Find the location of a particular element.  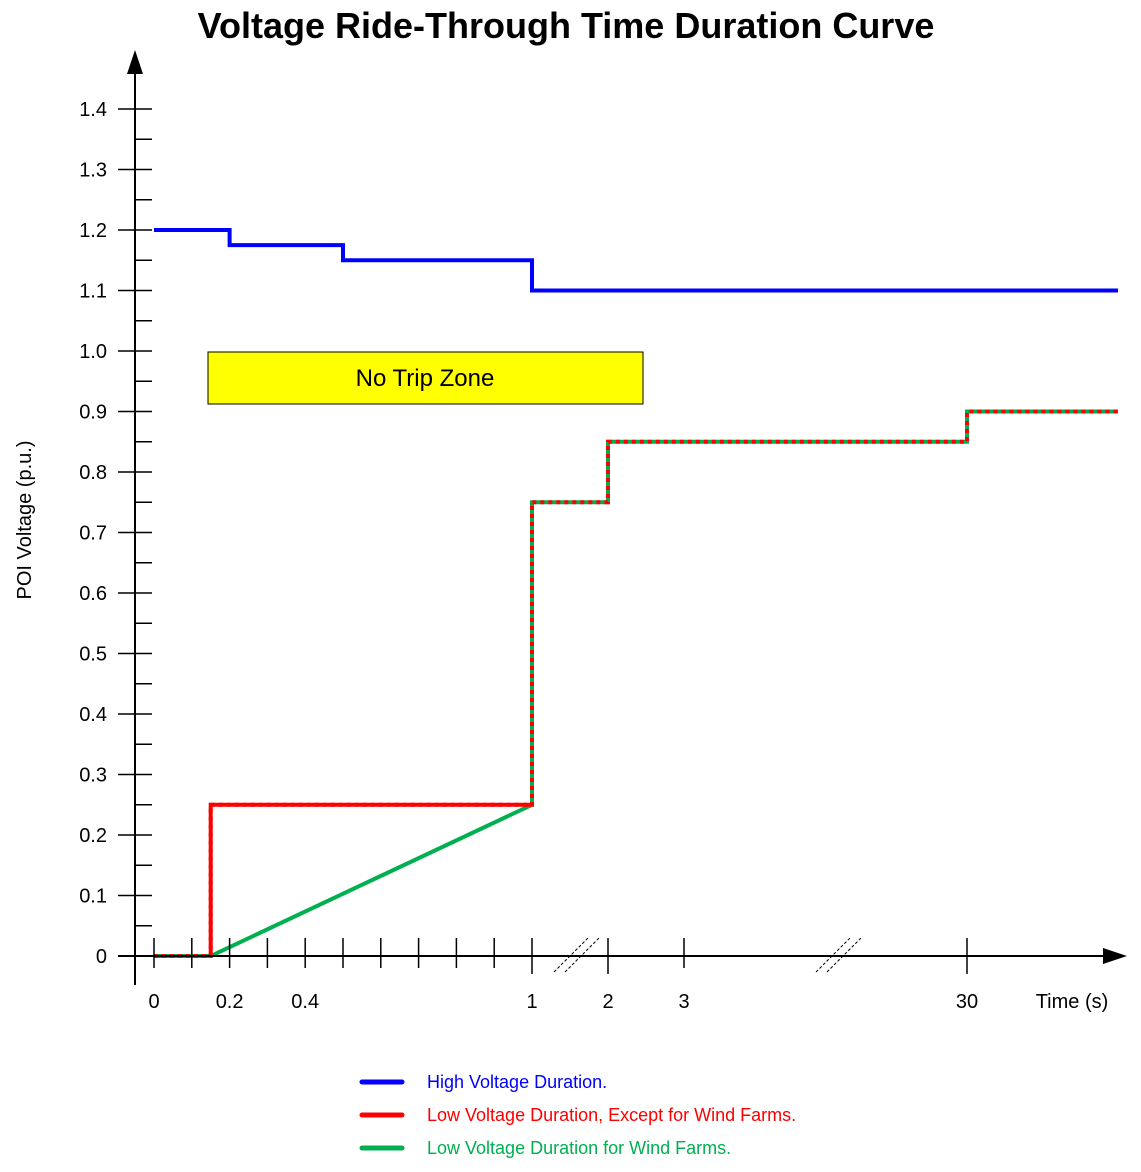

x-tick-label: 0.4 is located at coordinates (305, 1002).